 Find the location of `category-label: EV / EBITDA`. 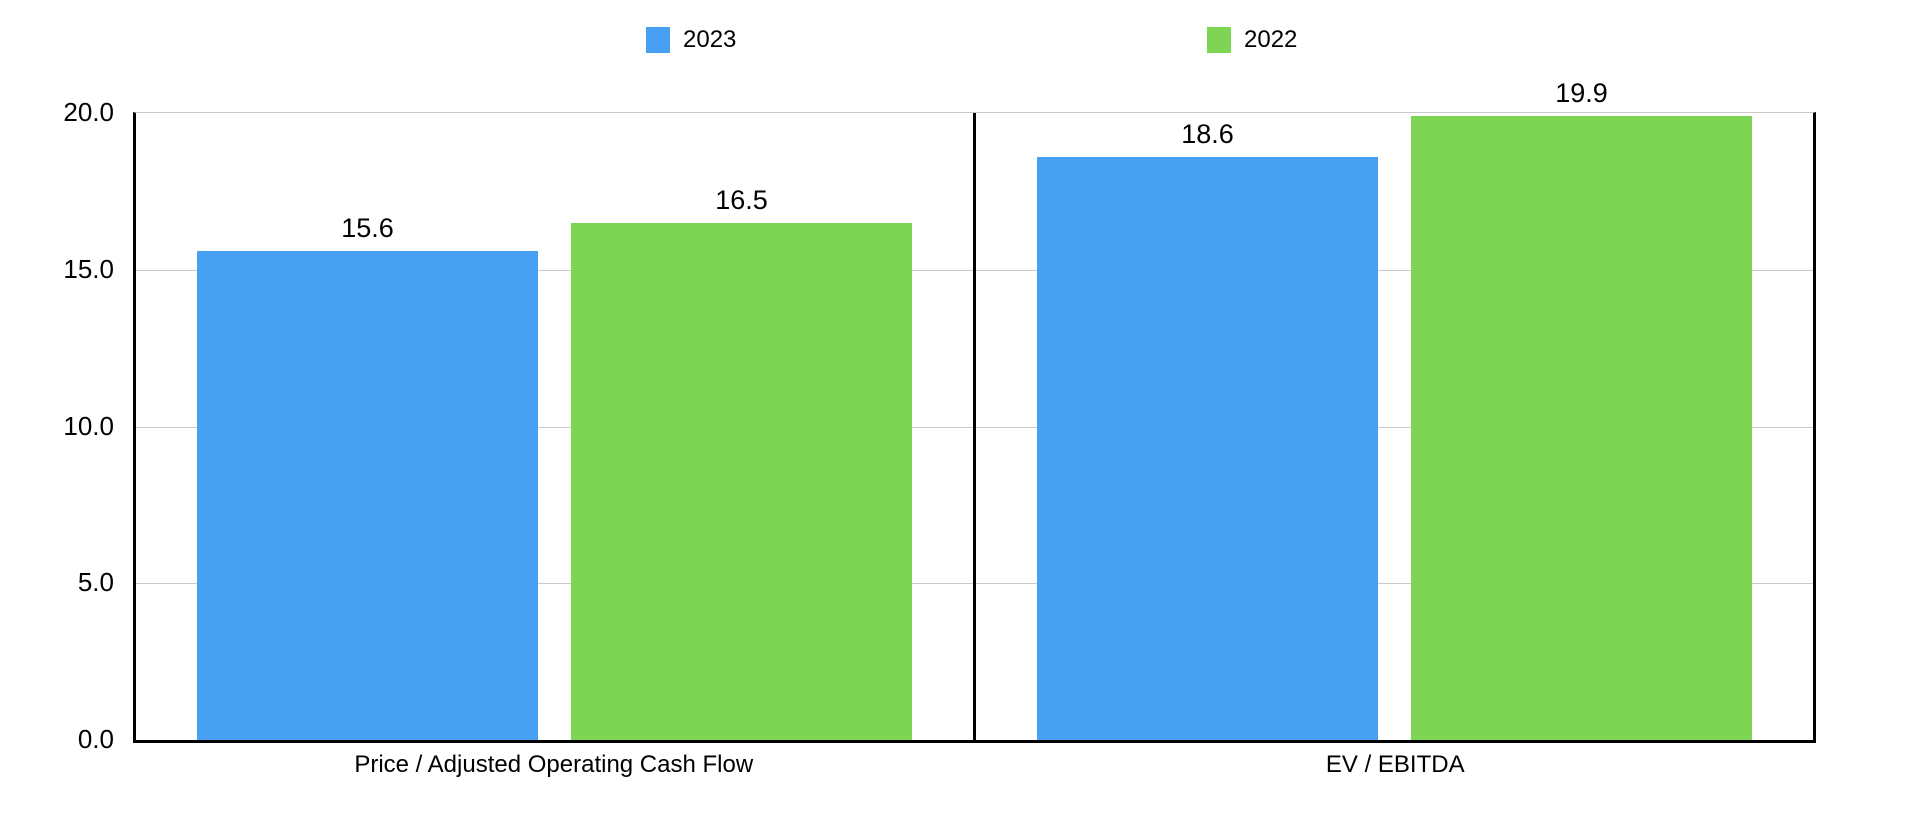

category-label: EV / EBITDA is located at coordinates (1395, 764).